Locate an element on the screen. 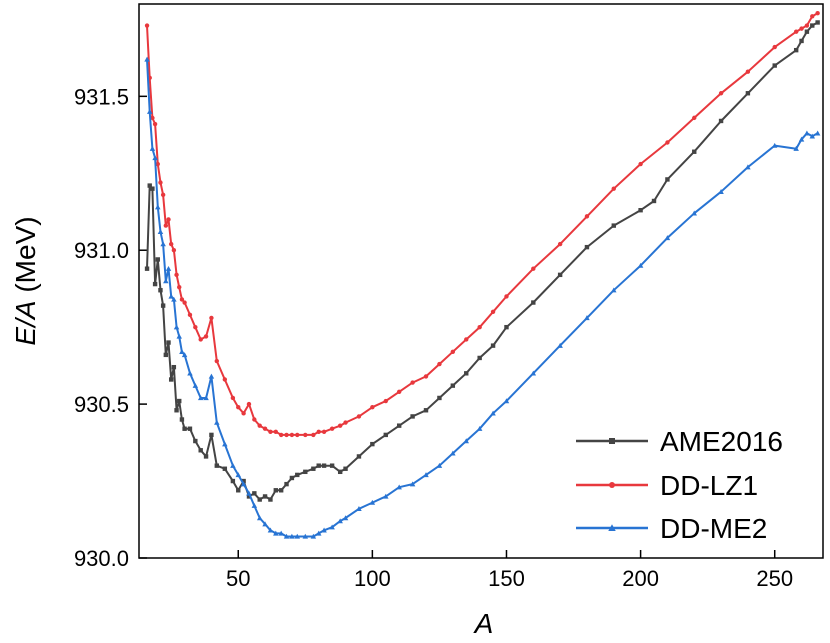  legend: AME2016 DD-LZ1 DD-ME2 is located at coordinates (679, 485).